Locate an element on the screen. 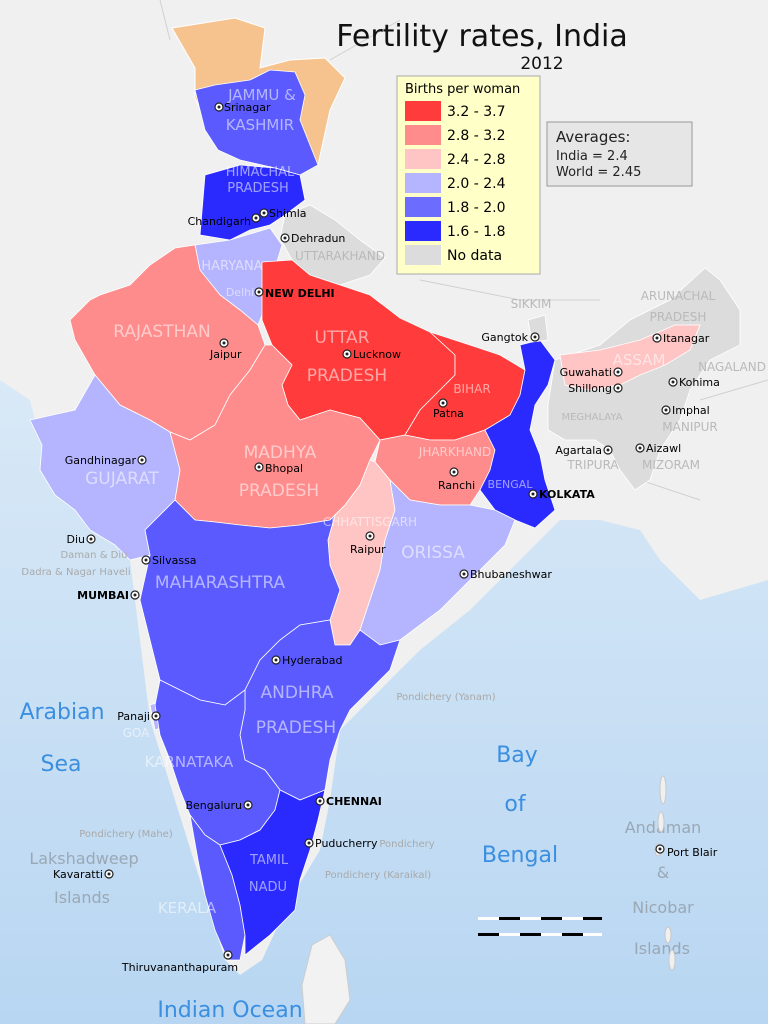 The image size is (768, 1024). state-label-nagaland: NAGALAND is located at coordinates (732, 367).